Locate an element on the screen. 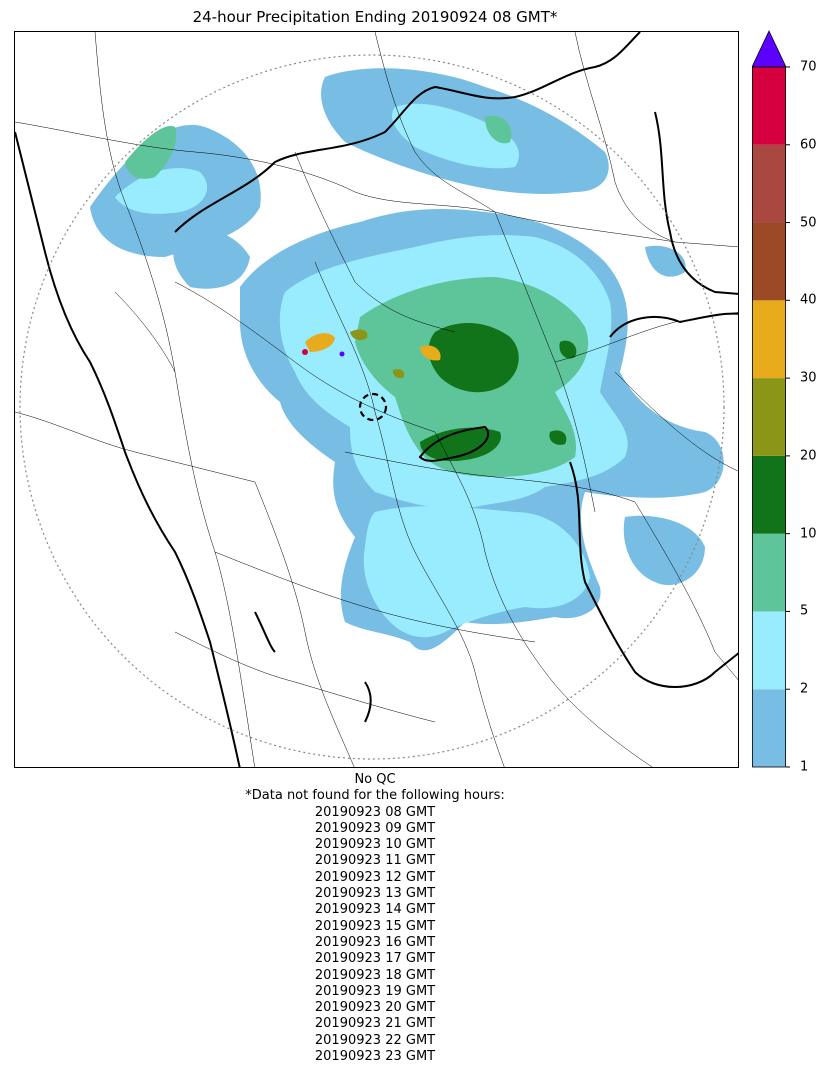 This screenshot has width=825, height=1072. missing-hour-item: 20190923 21 GMT is located at coordinates (375, 1024).